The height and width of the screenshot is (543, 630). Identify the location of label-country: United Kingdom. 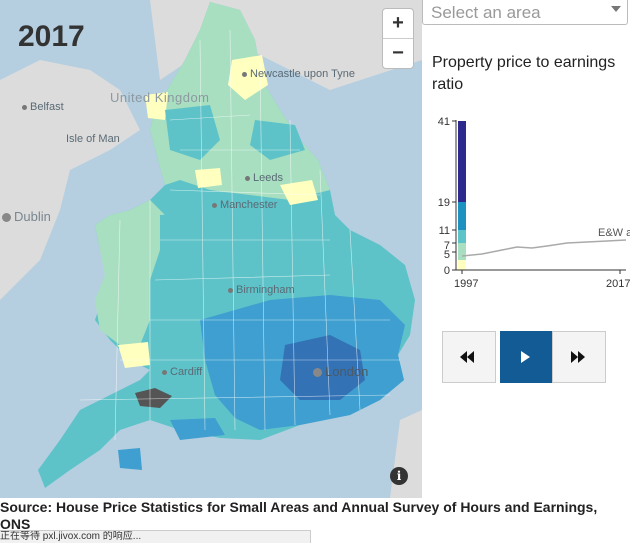
(160, 97).